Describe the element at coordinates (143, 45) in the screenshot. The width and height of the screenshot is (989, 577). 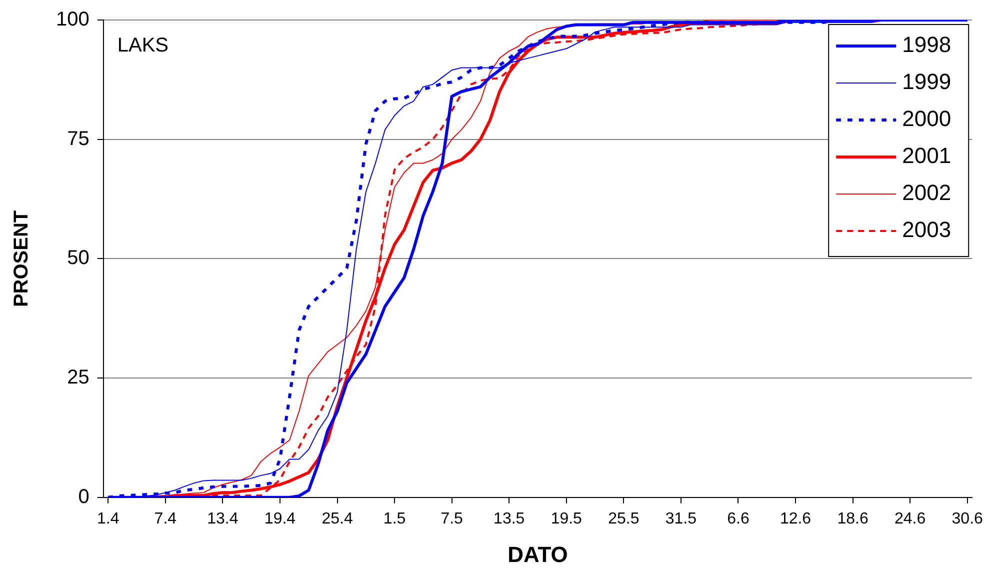
I see `annotation: LAKS` at that location.